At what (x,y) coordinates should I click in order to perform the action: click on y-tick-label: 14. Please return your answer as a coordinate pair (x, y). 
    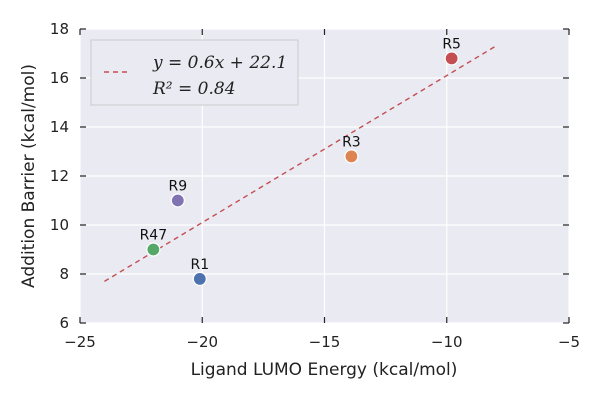
    Looking at the image, I should click on (59, 127).